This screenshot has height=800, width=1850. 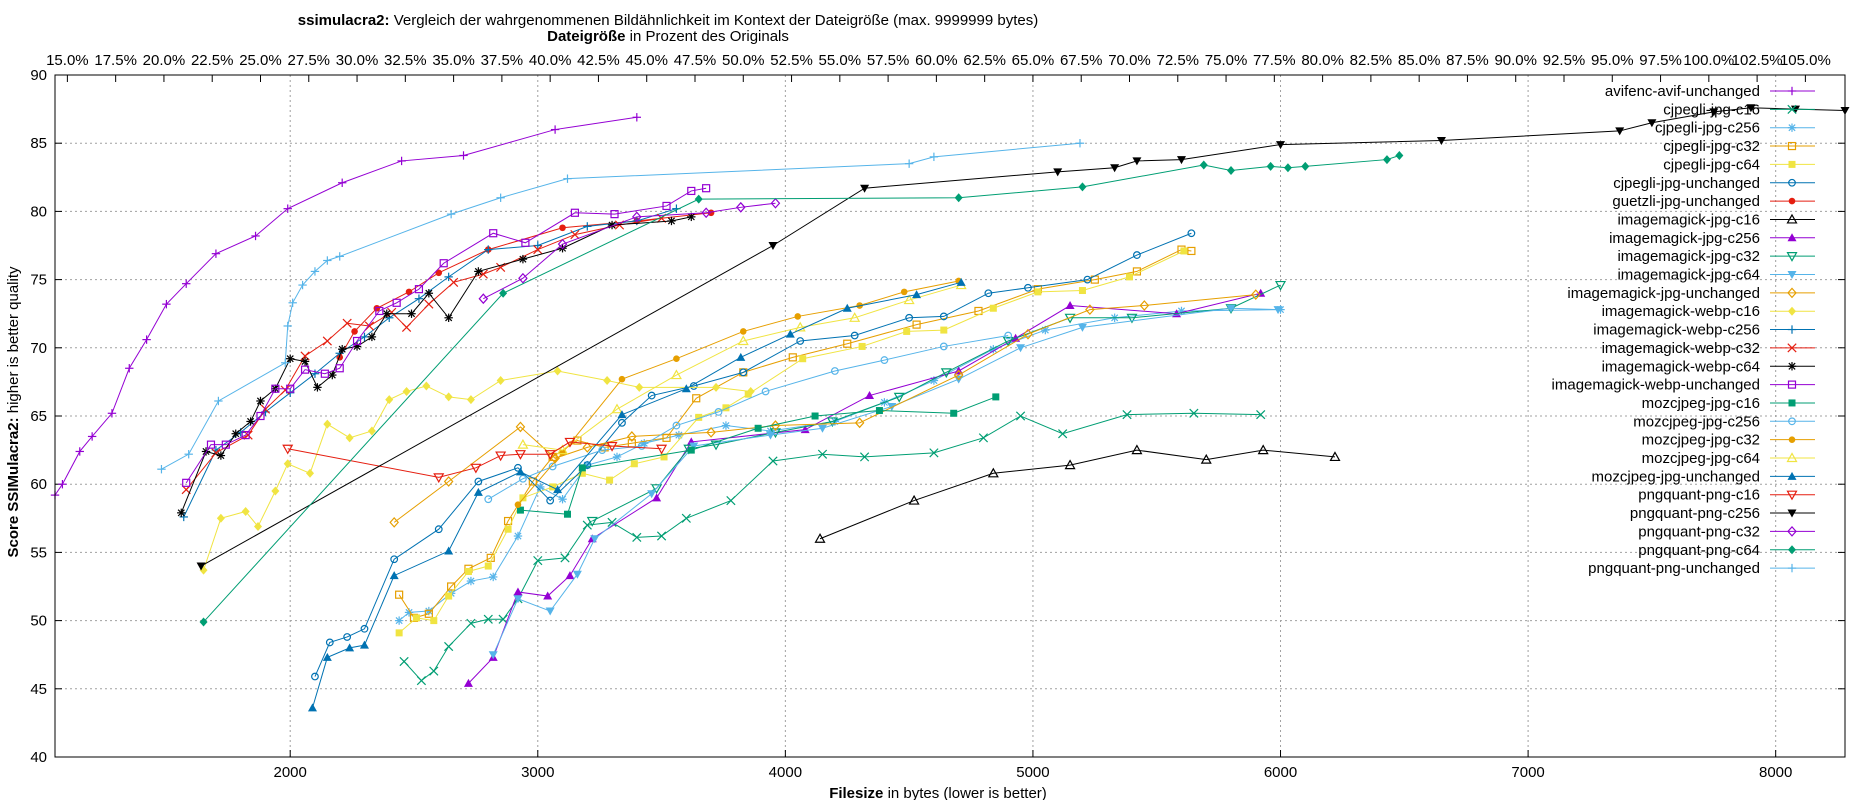 What do you see at coordinates (1660, 60) in the screenshot?
I see `x2-tick-label: 97.5%` at bounding box center [1660, 60].